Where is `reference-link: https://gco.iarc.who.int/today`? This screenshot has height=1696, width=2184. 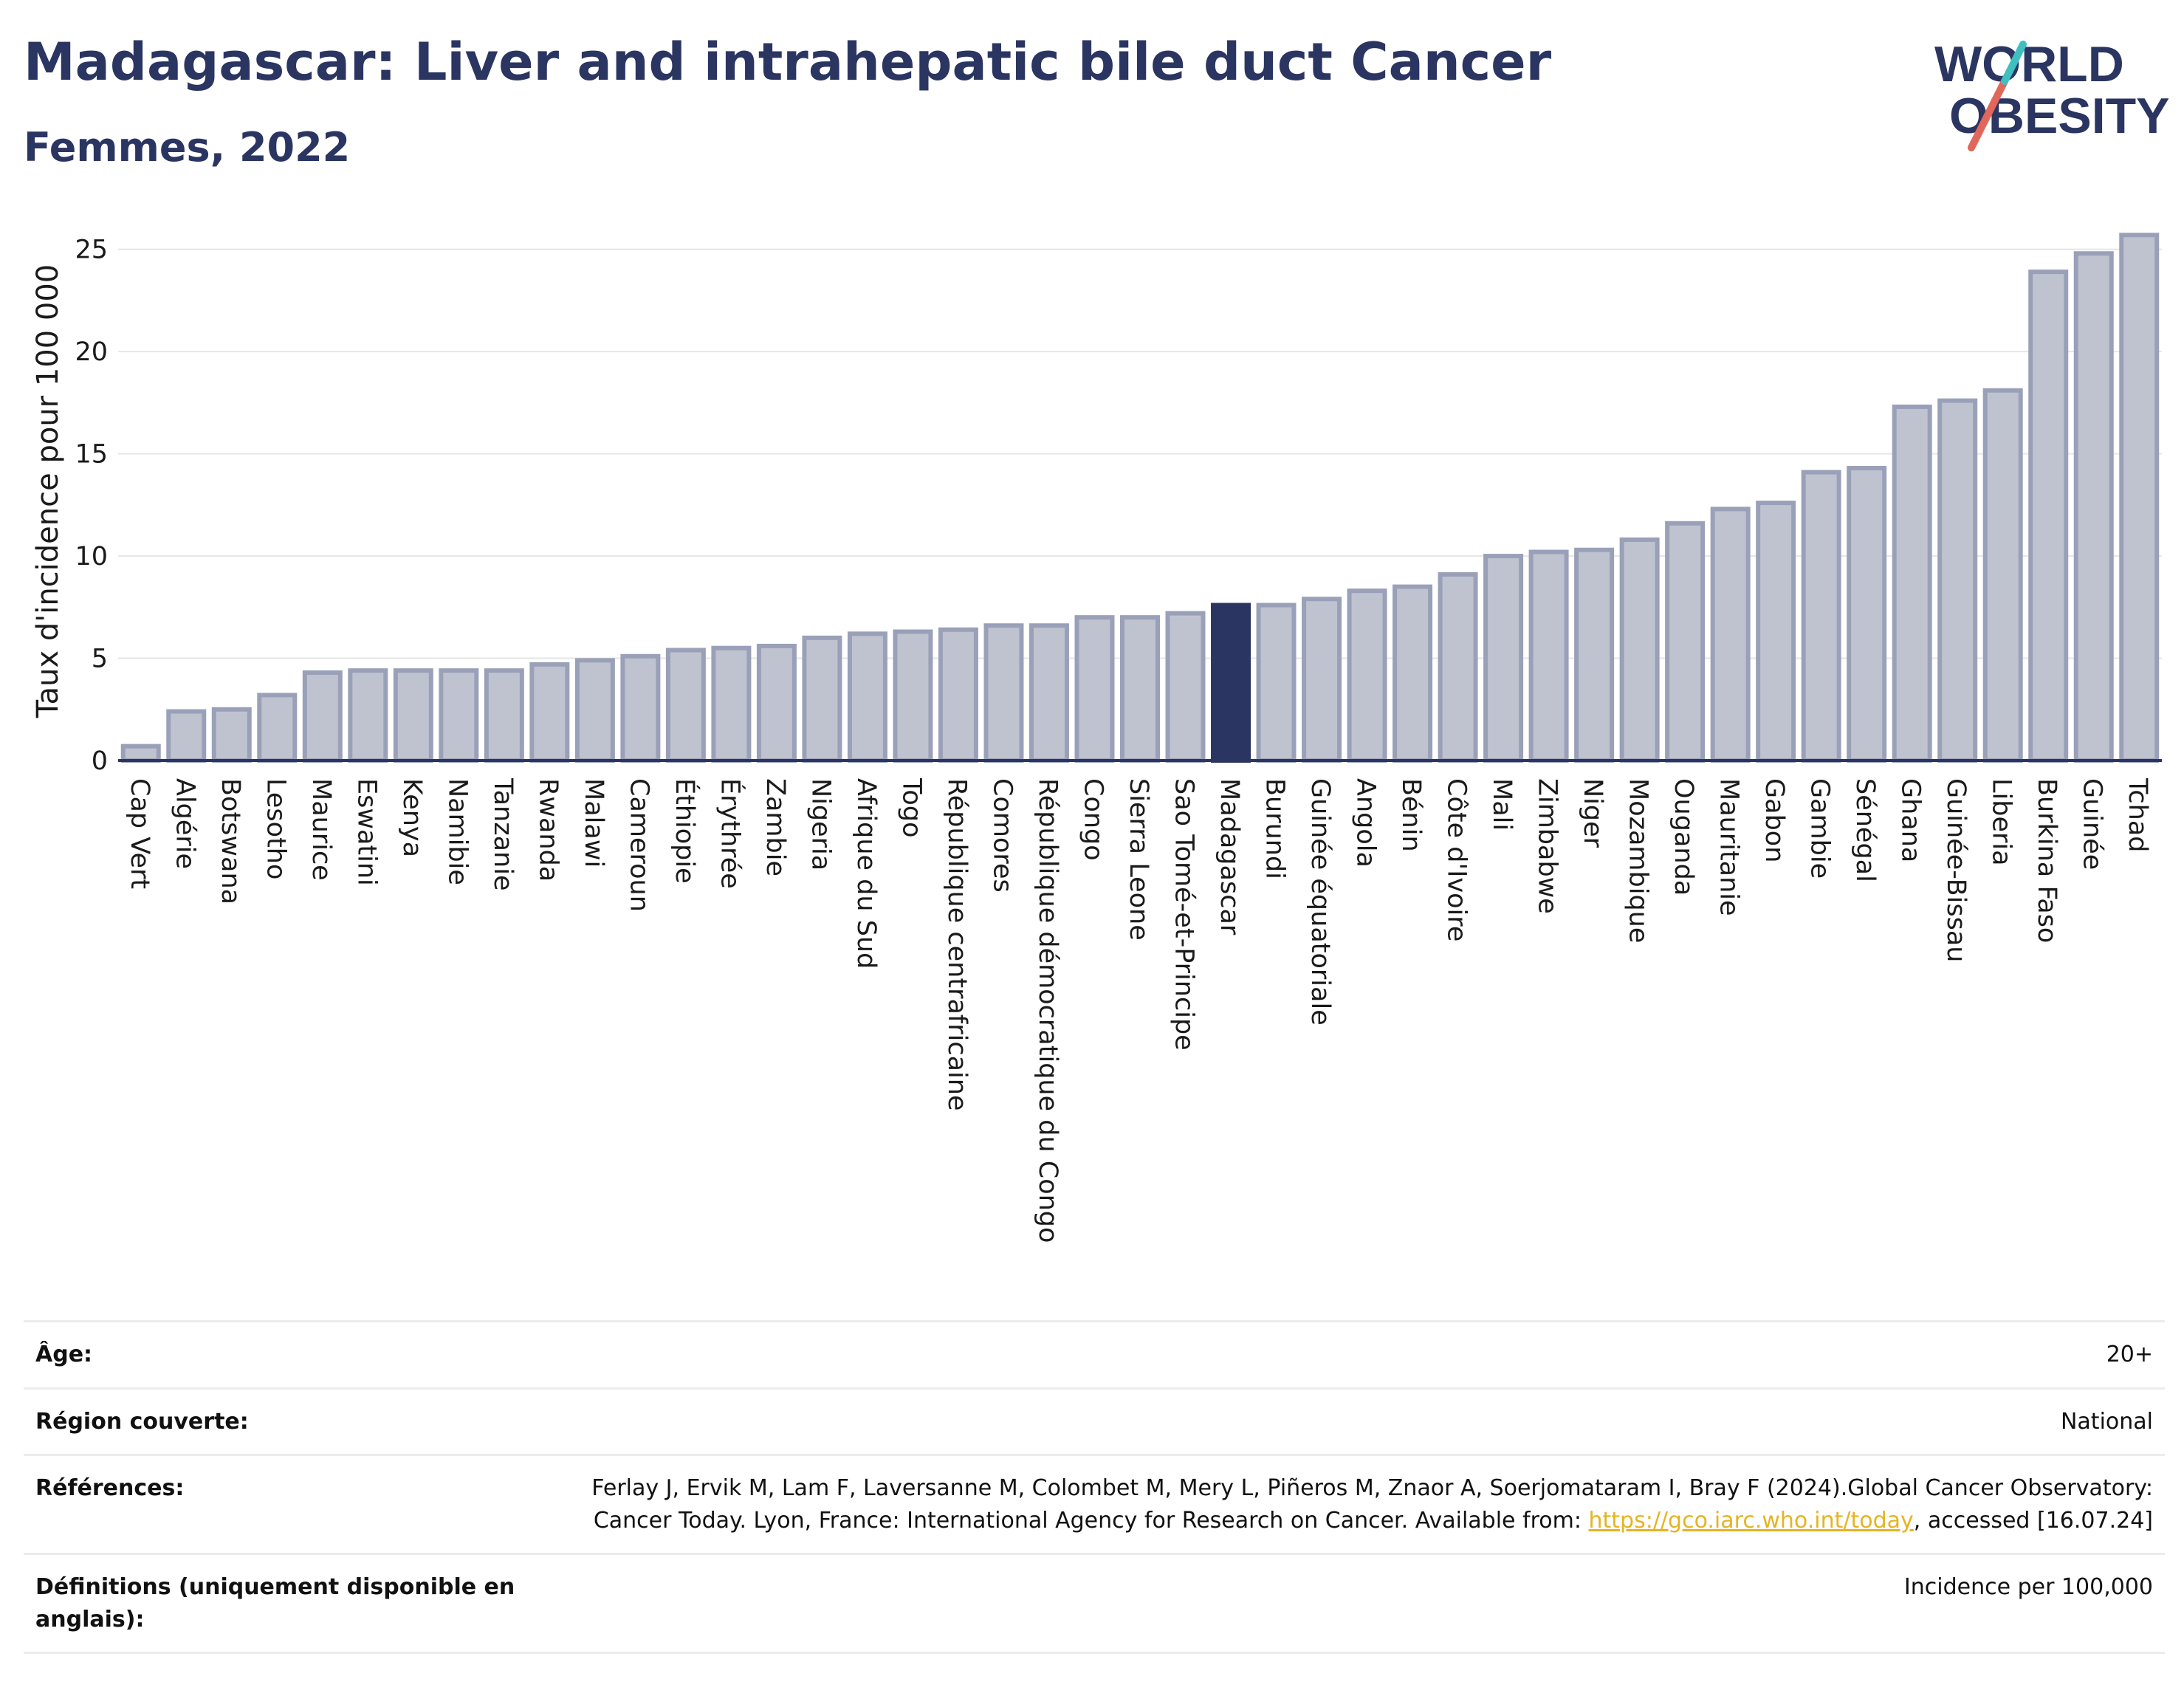 reference-link: https://gco.iarc.who.int/today is located at coordinates (1751, 1520).